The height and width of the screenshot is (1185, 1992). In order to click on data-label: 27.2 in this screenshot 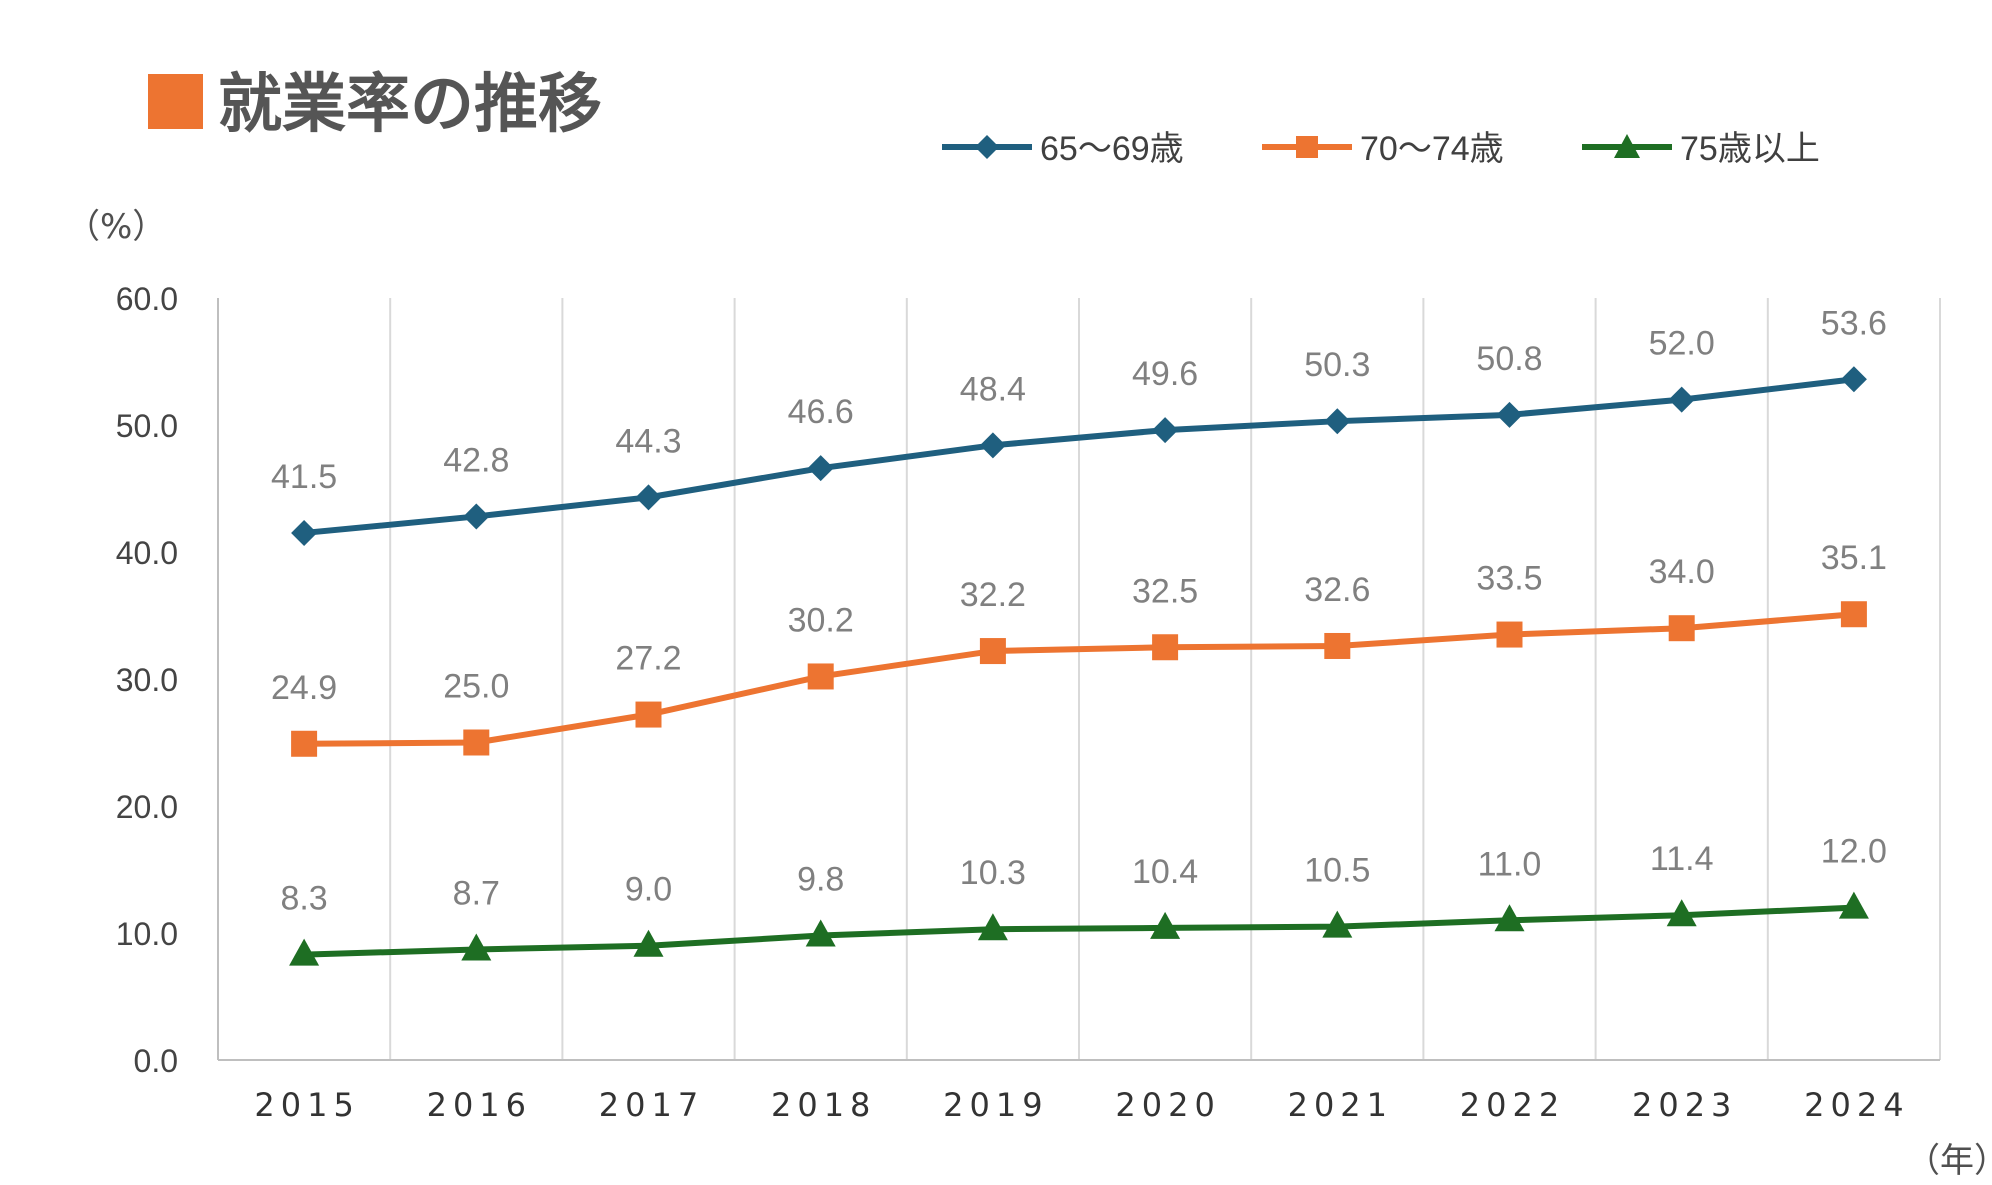, I will do `click(648, 659)`.